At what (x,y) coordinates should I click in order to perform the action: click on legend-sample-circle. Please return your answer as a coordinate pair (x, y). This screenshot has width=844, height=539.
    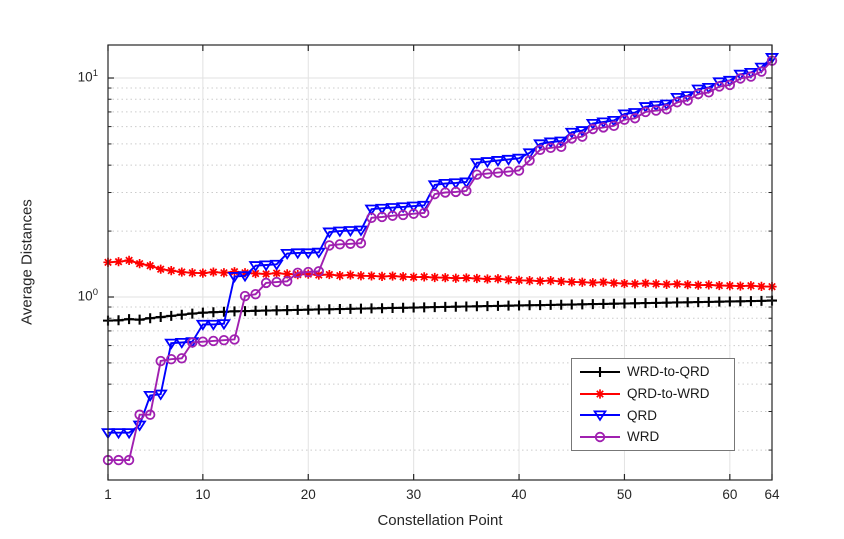
    Looking at the image, I should click on (600, 437).